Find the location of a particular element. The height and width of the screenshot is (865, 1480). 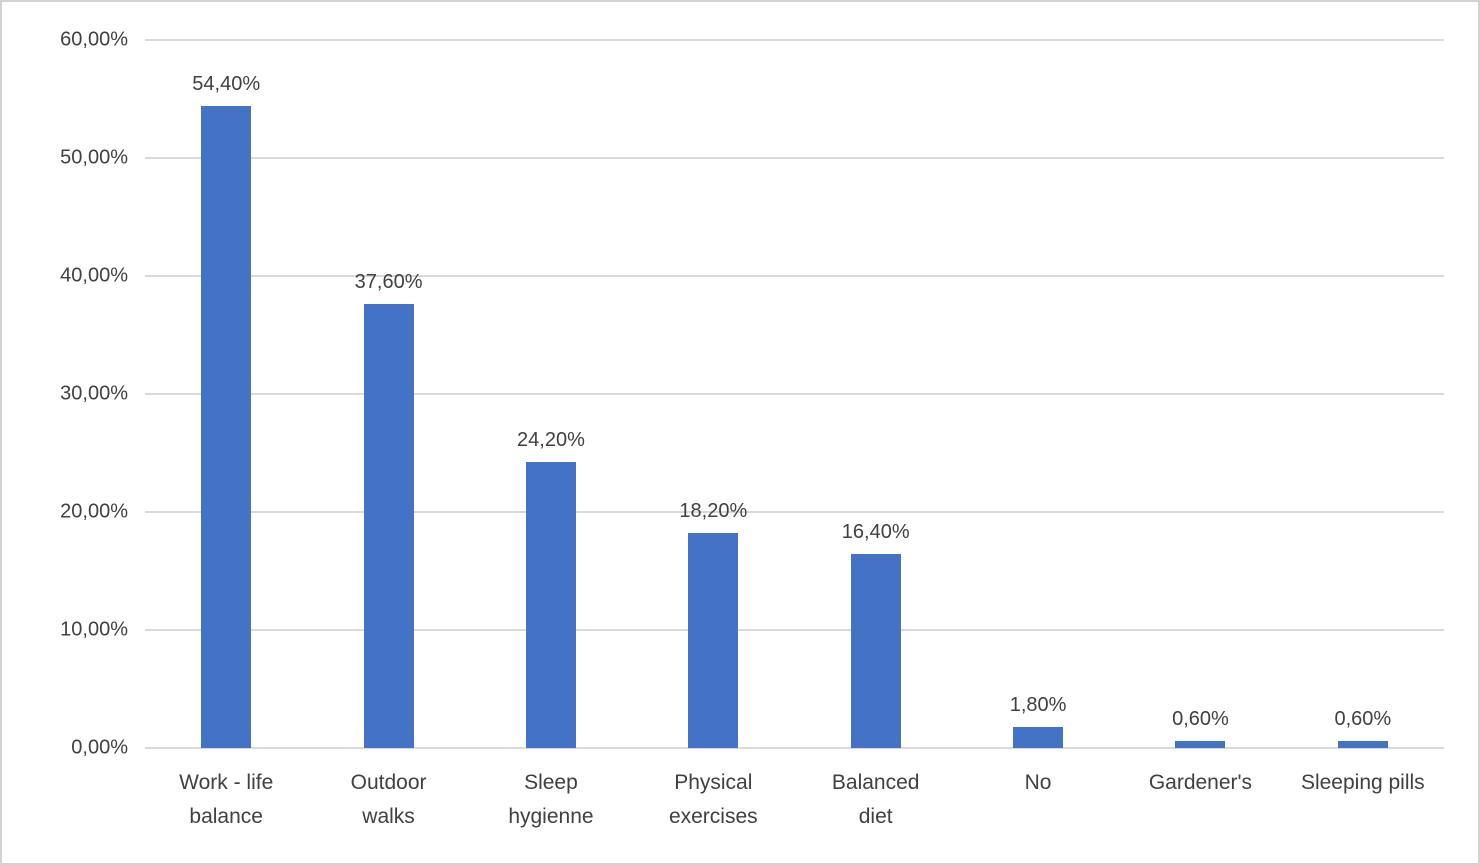

y-tick-label-30: 30,00% is located at coordinates (94, 393).